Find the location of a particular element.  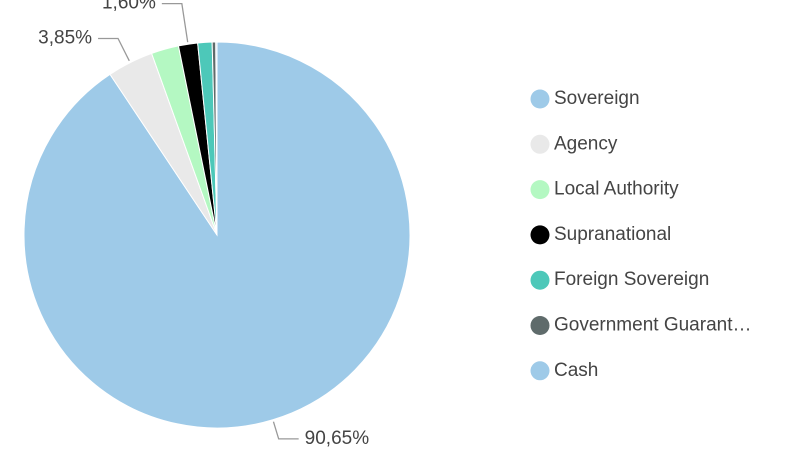

pie-slice is located at coordinates (216, 138).